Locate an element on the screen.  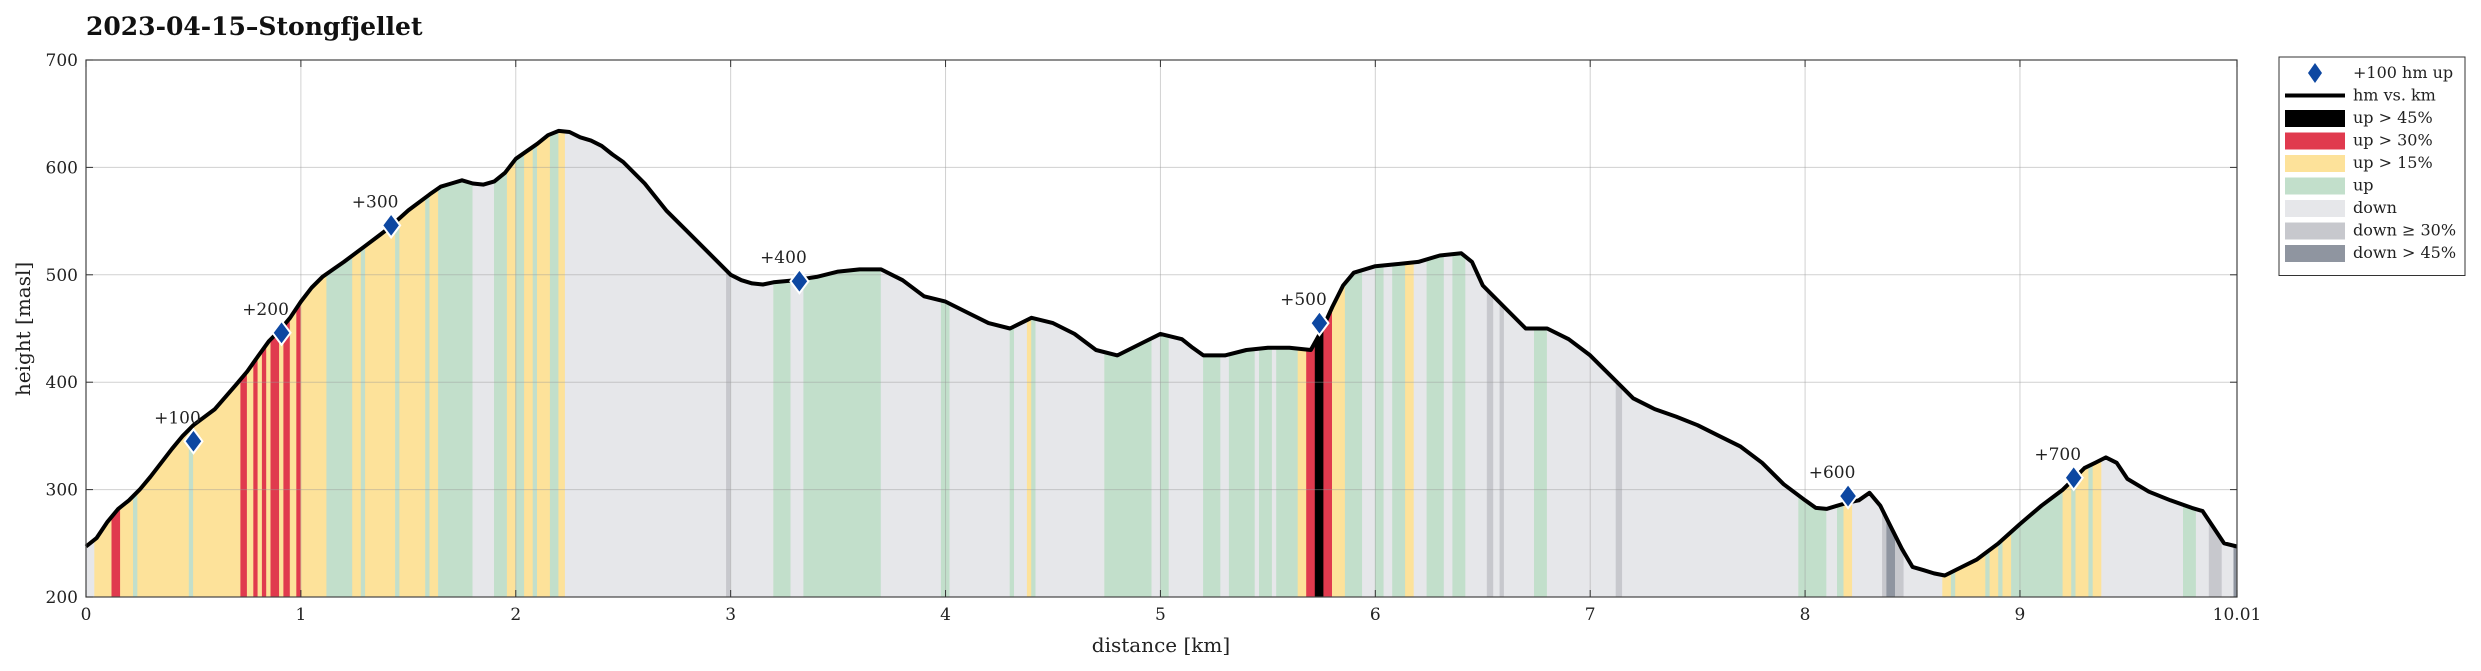
marker-label: +600 is located at coordinates (1832, 473).